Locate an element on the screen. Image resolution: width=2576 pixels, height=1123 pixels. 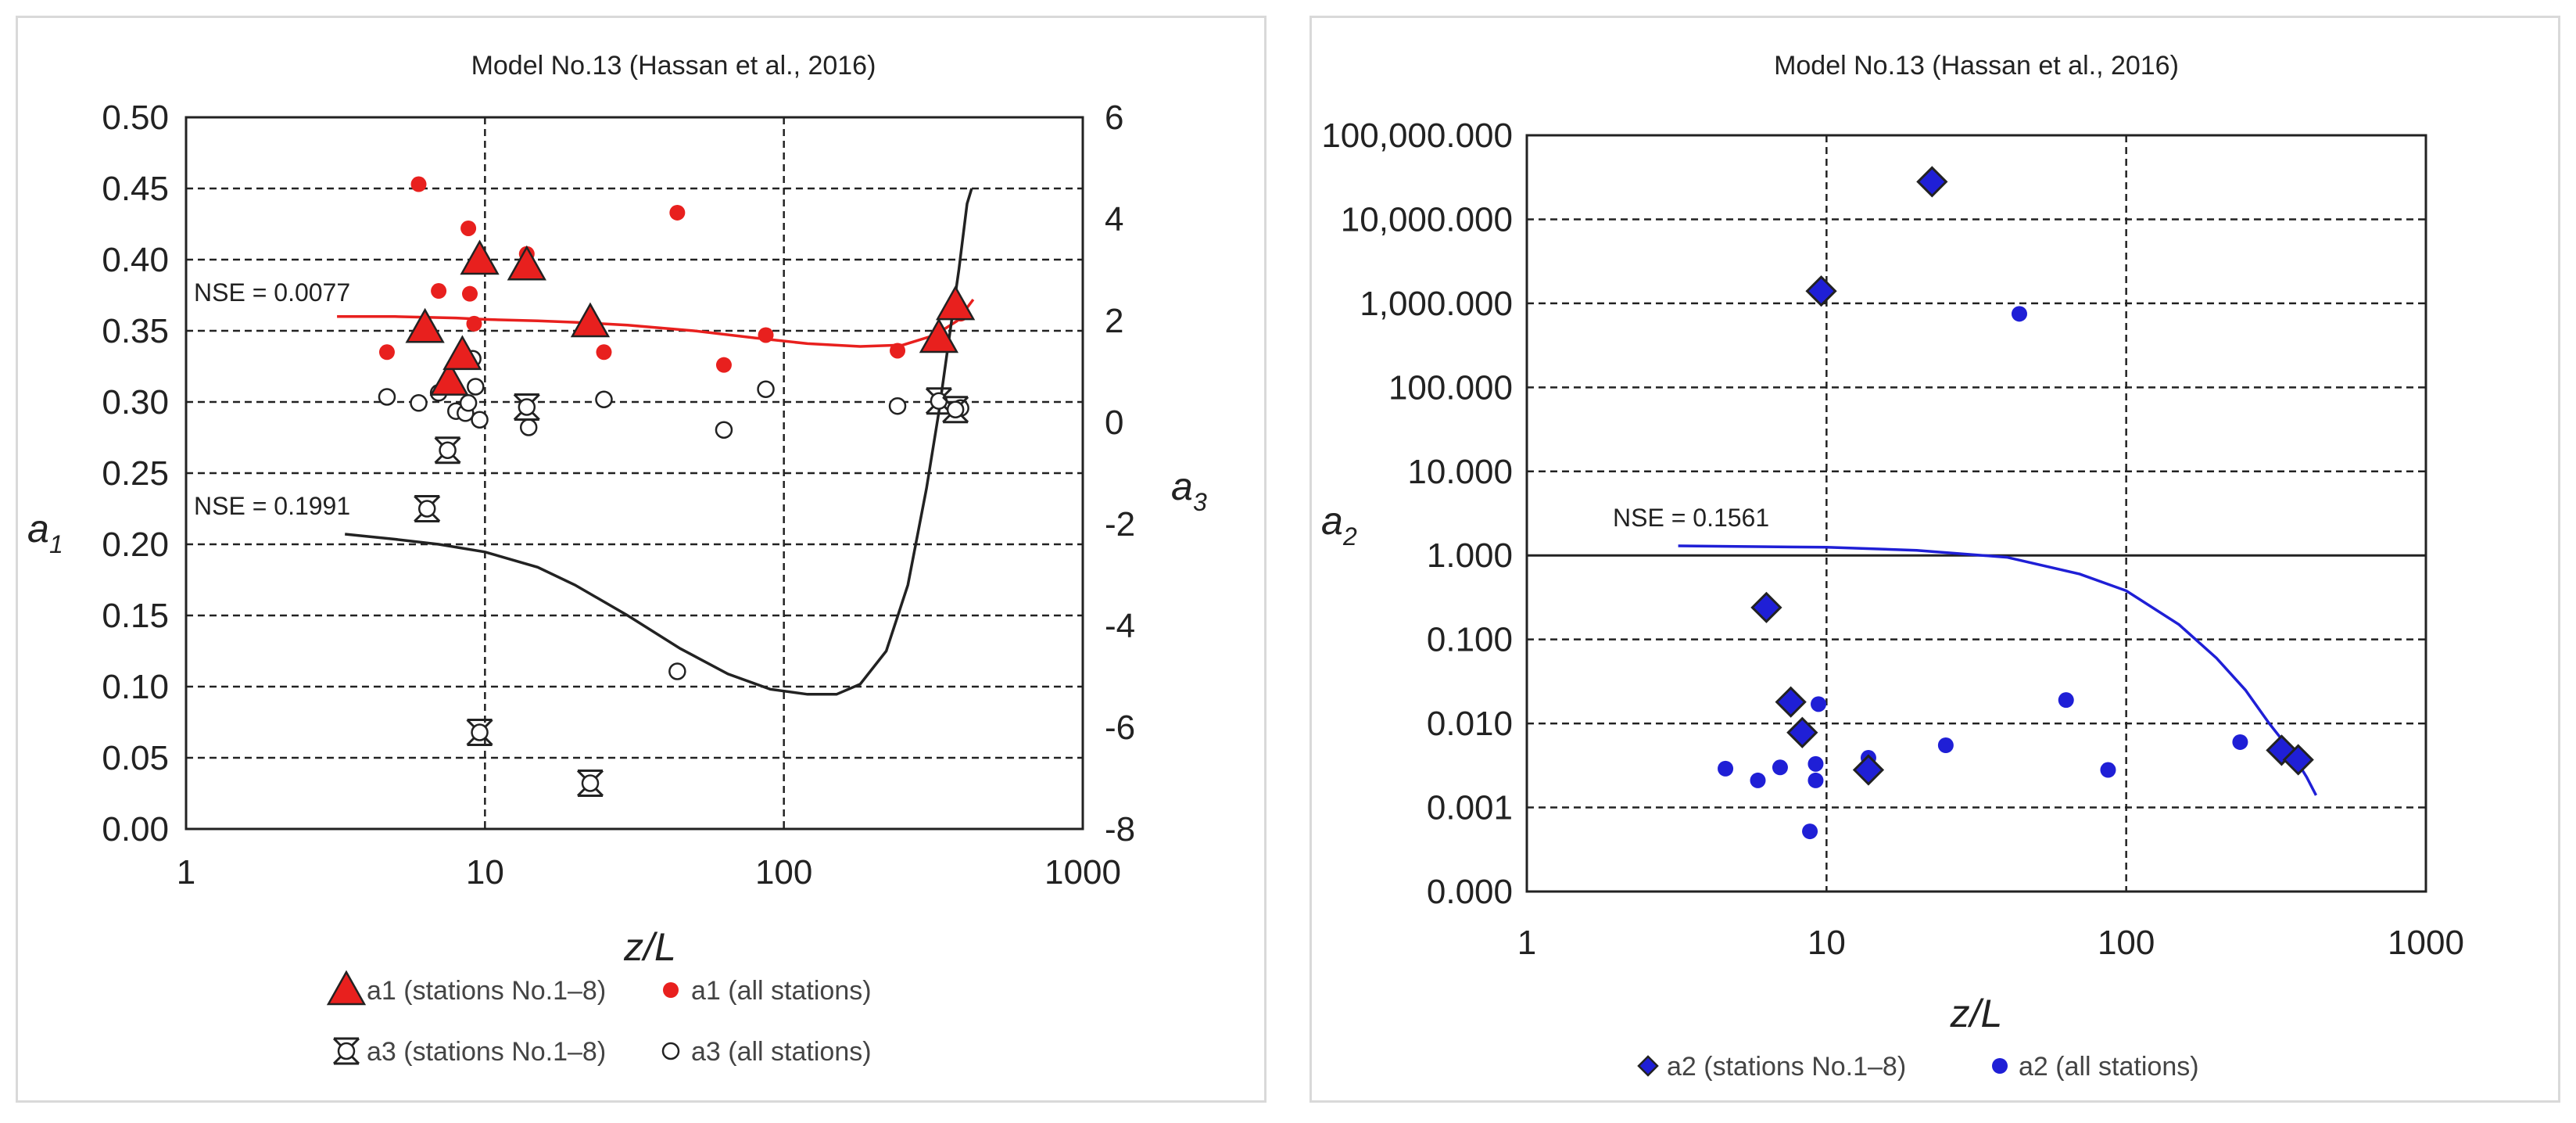
y-tick-label: 0.001 is located at coordinates (1470, 808).